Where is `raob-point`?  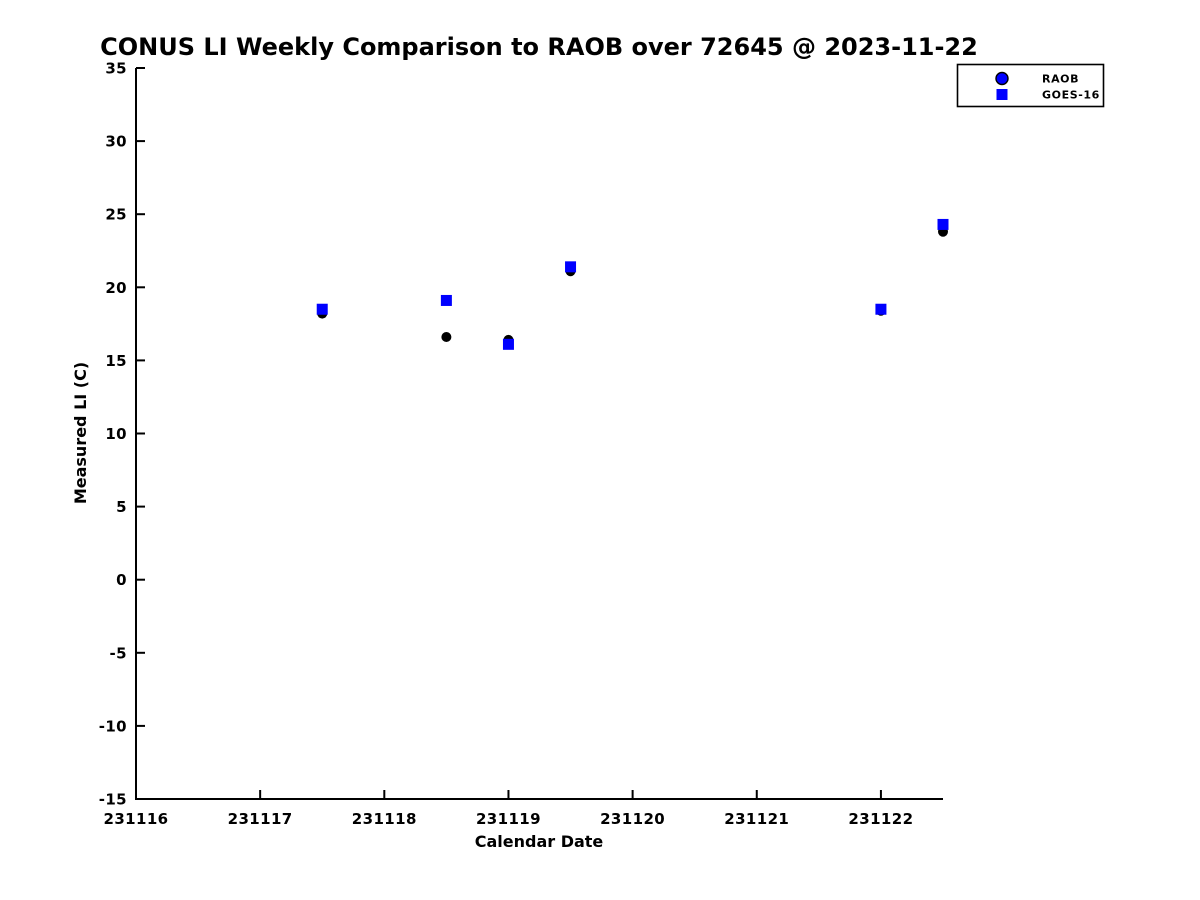
raob-point is located at coordinates (446, 337).